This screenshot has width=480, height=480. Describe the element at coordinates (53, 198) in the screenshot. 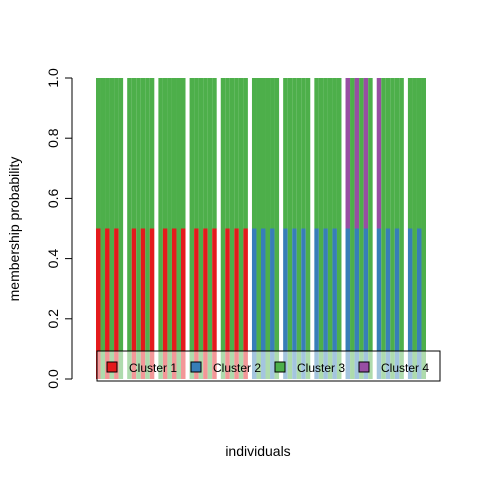

I see `y-tick-label: 0.6` at that location.